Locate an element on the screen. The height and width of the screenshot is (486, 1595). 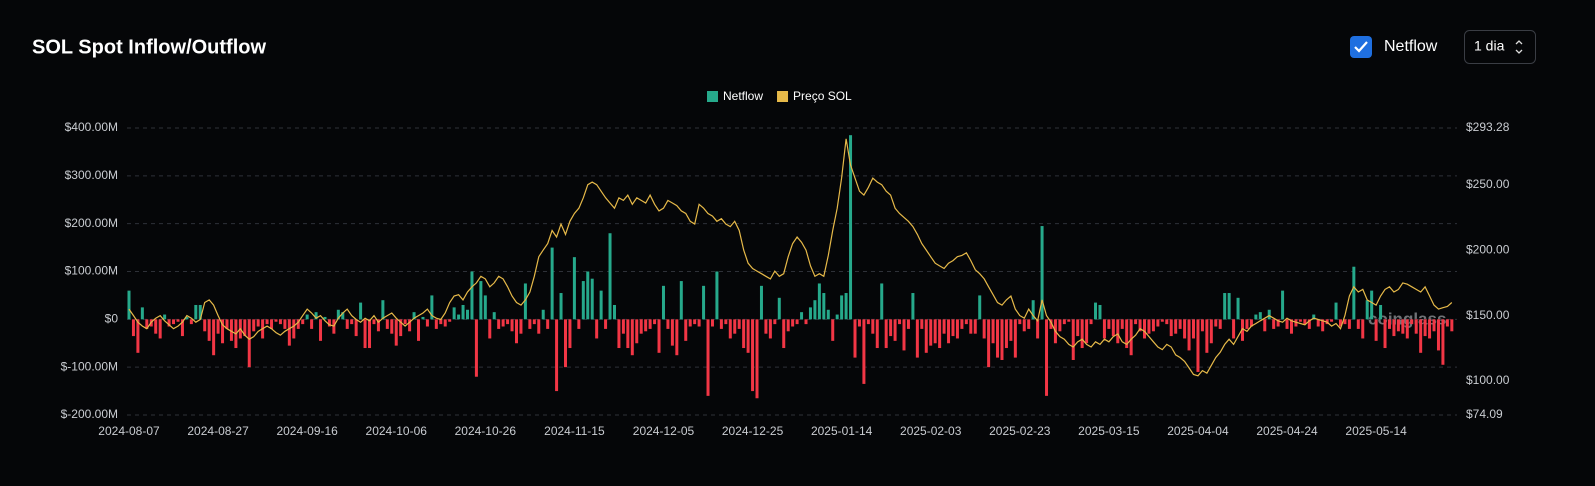
interval-value: 1 dia is located at coordinates (1489, 46).